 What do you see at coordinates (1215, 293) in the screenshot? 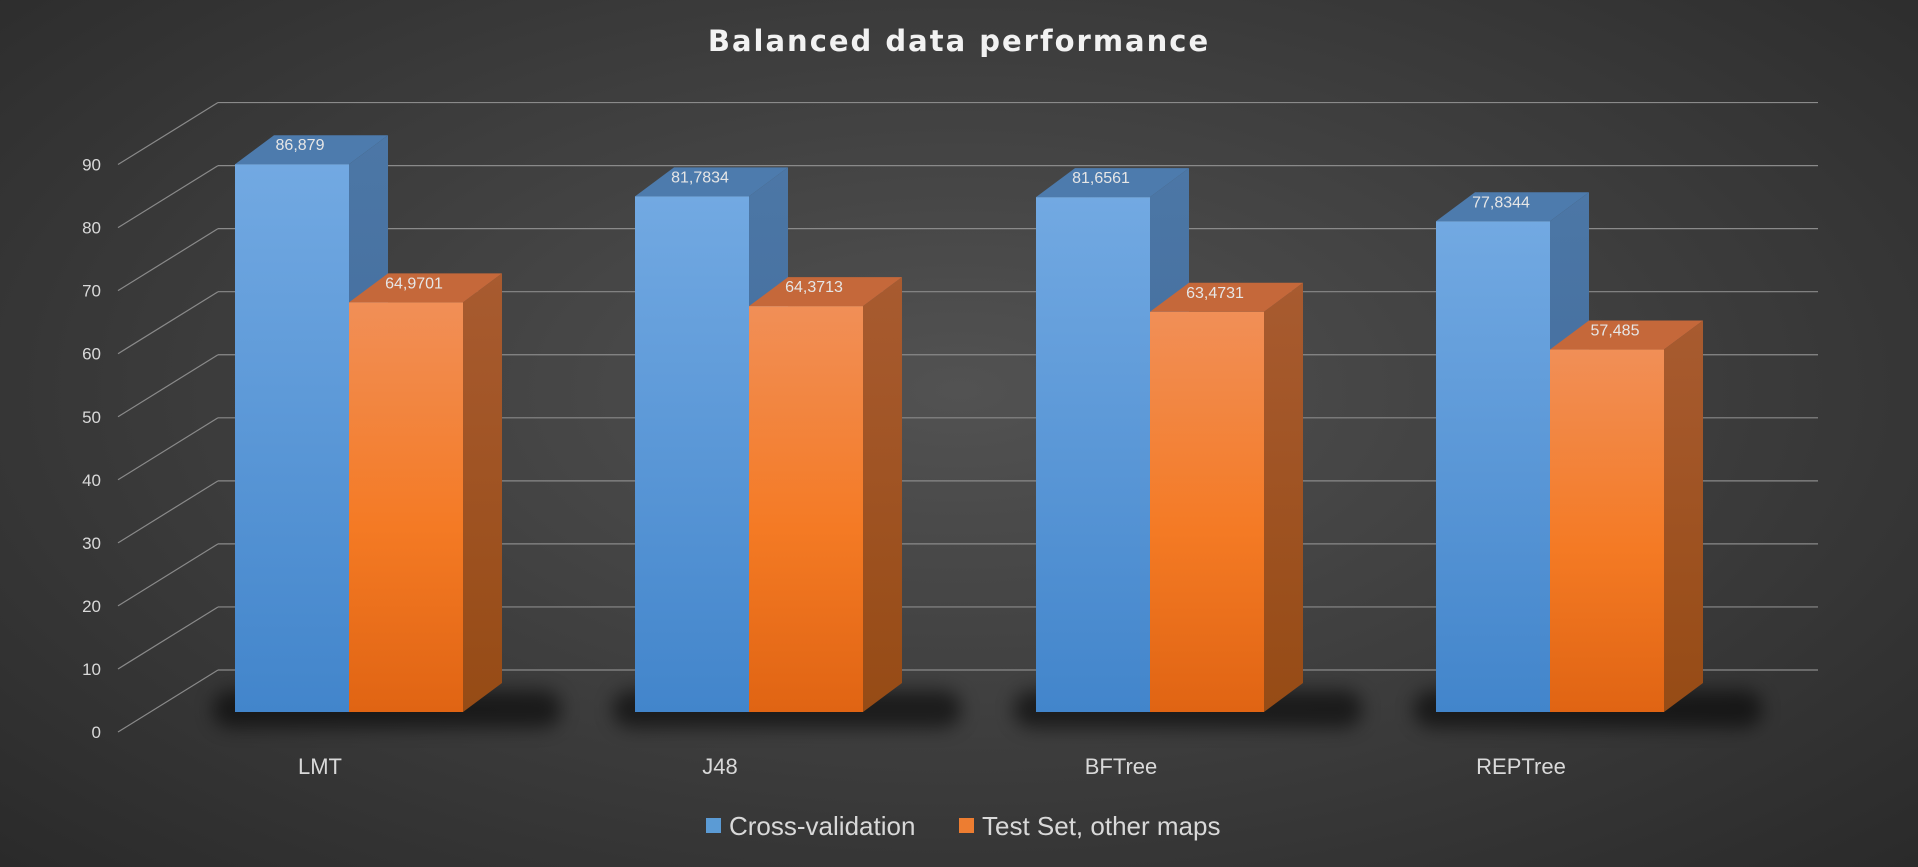
I see `data-label: 63,4731` at bounding box center [1215, 293].